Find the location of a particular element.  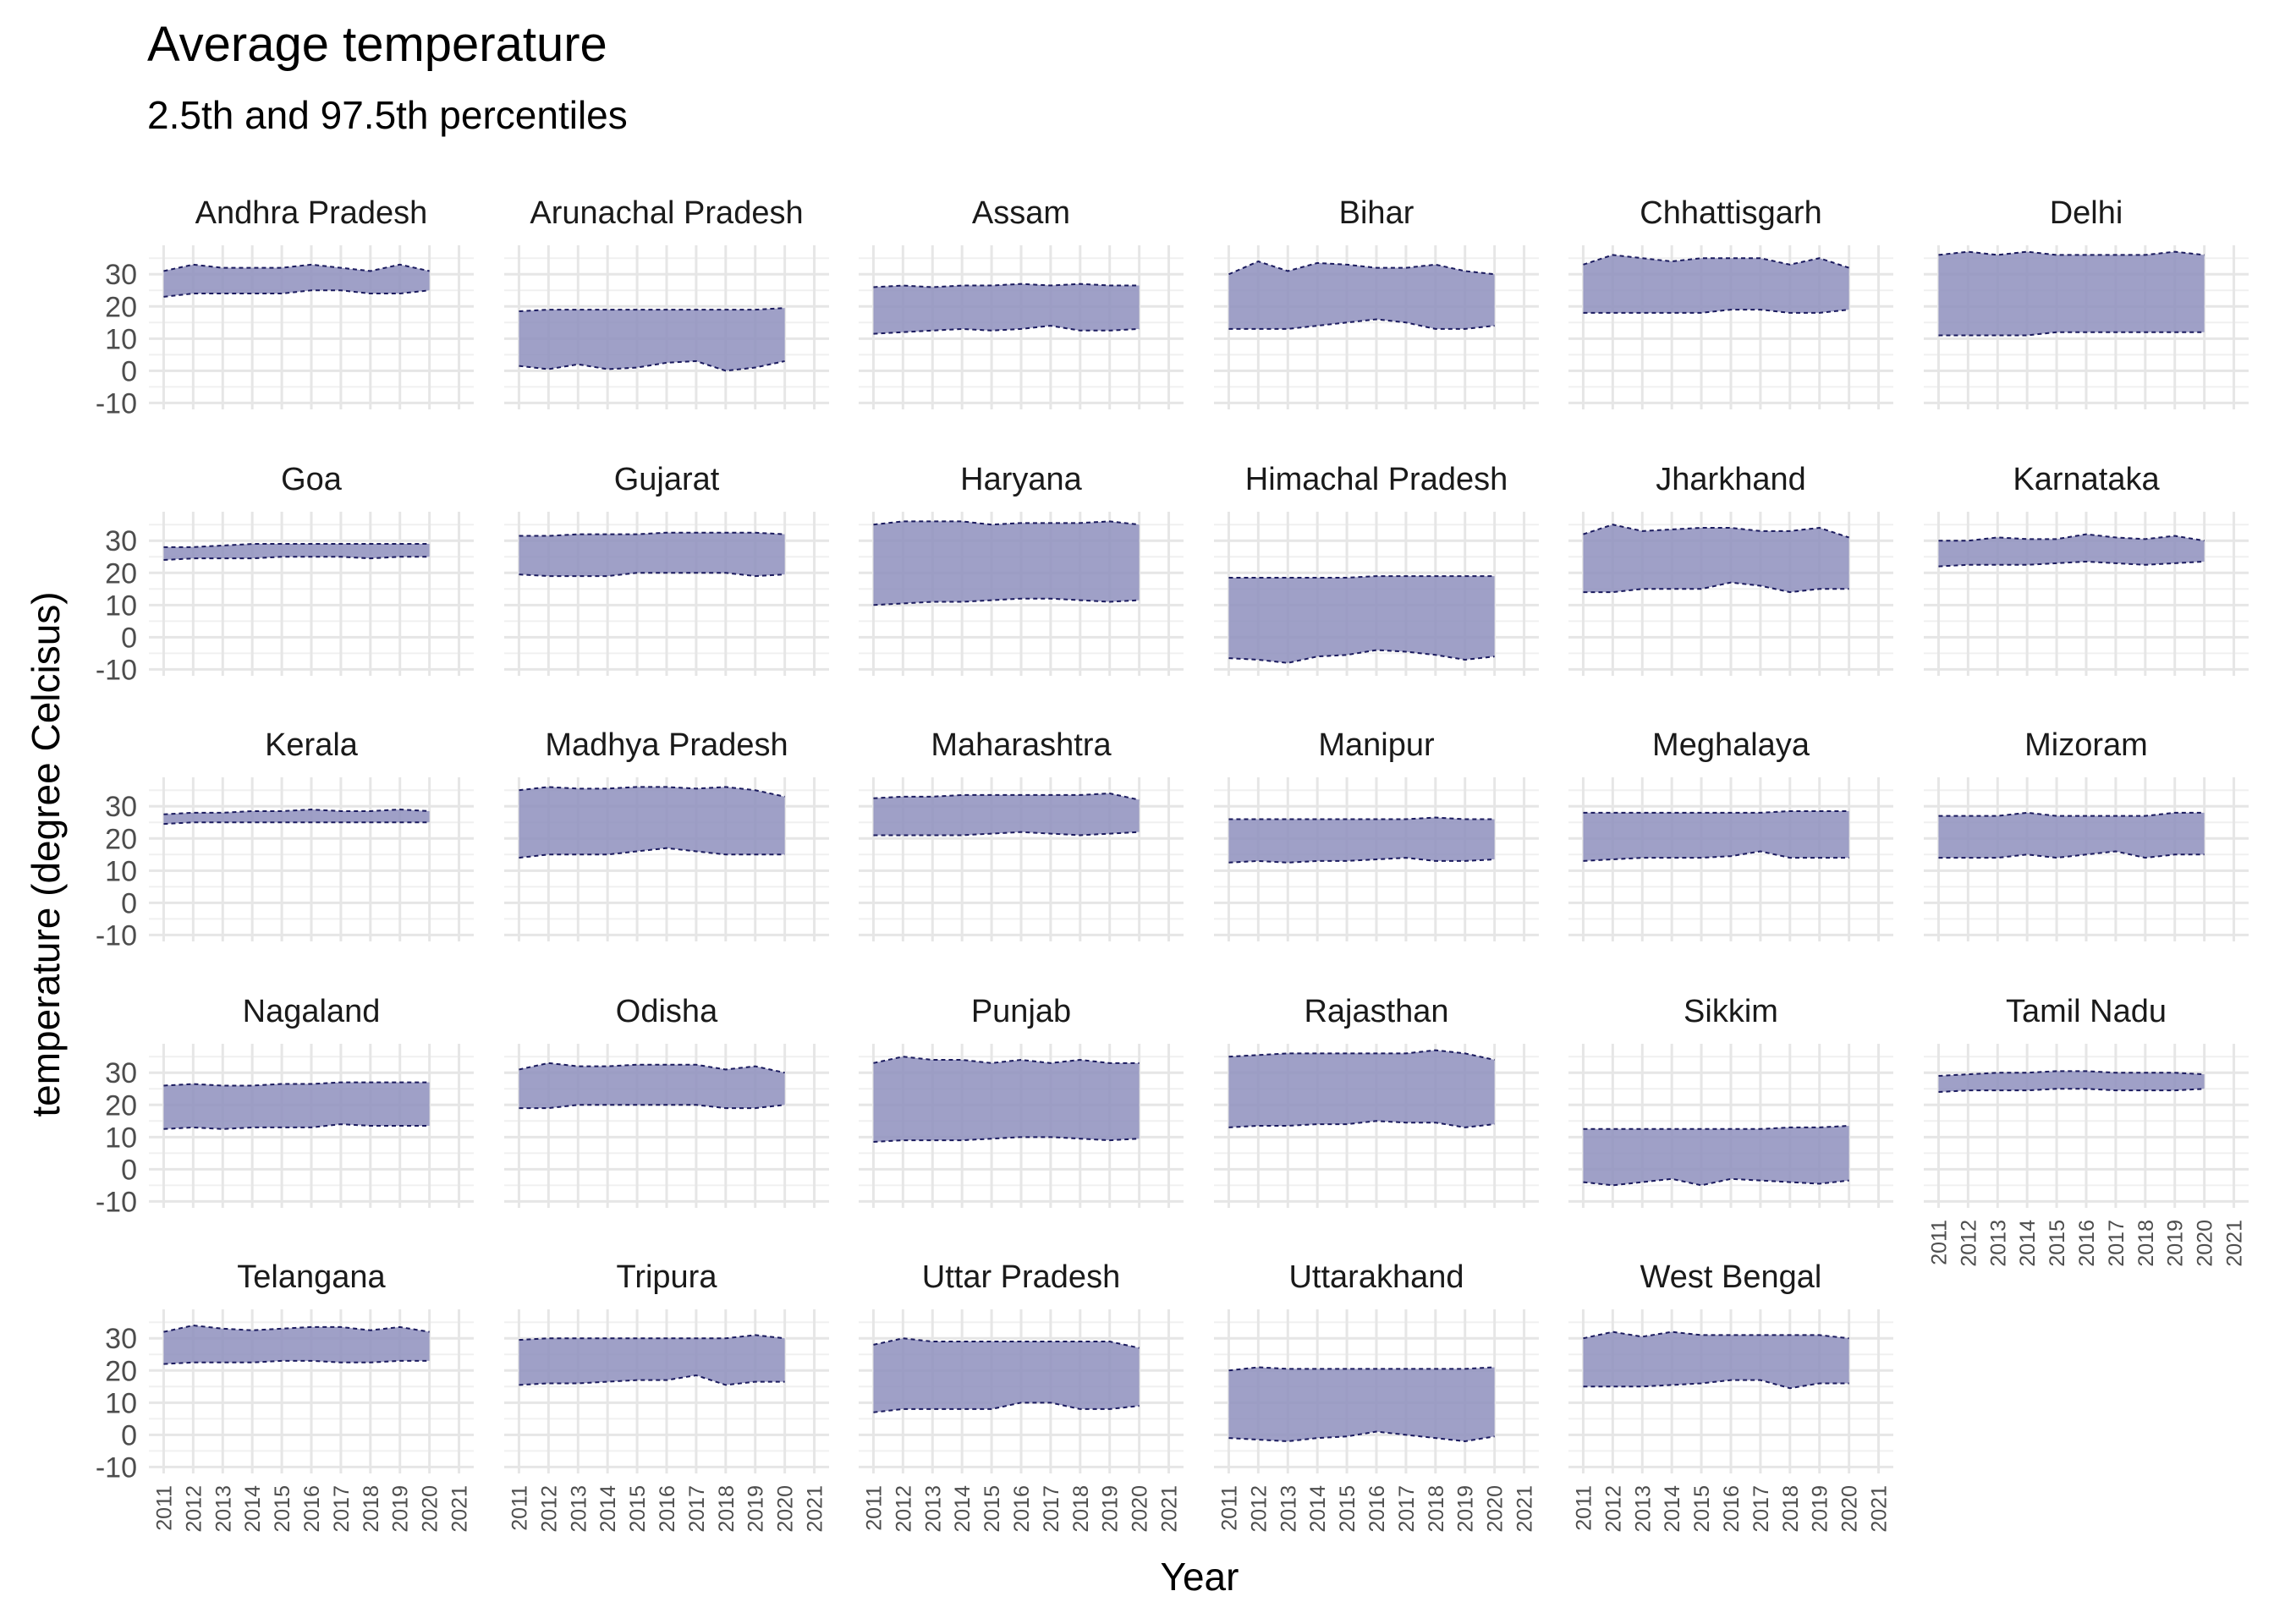

panel-title: Uttar Pradesh is located at coordinates (1021, 1277).